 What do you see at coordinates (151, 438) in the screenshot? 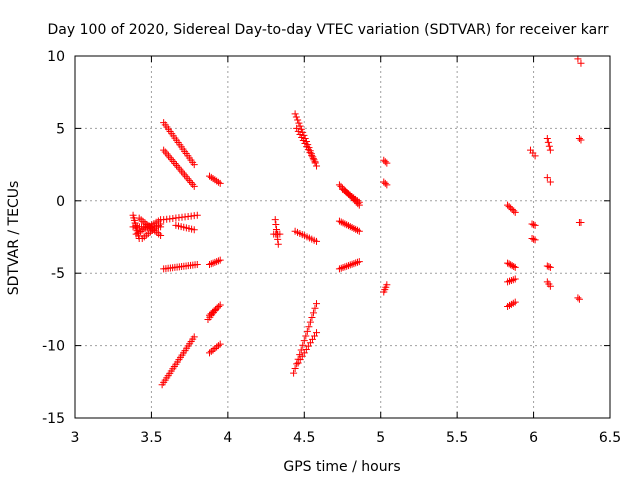
I see `x-tick-label: 3.5` at bounding box center [151, 438].